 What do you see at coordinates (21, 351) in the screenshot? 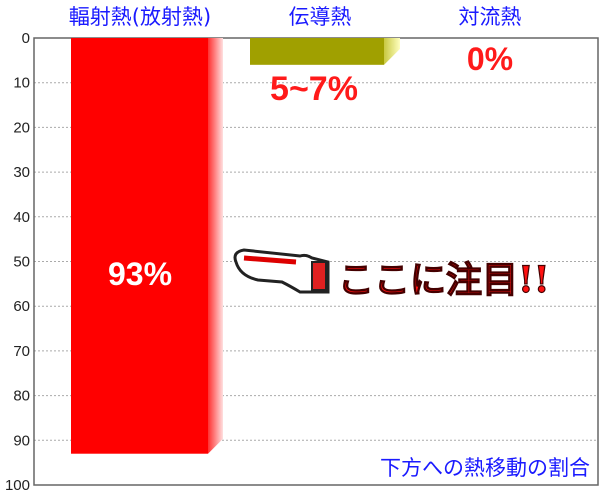
I see `y-tick-label: 70` at bounding box center [21, 351].